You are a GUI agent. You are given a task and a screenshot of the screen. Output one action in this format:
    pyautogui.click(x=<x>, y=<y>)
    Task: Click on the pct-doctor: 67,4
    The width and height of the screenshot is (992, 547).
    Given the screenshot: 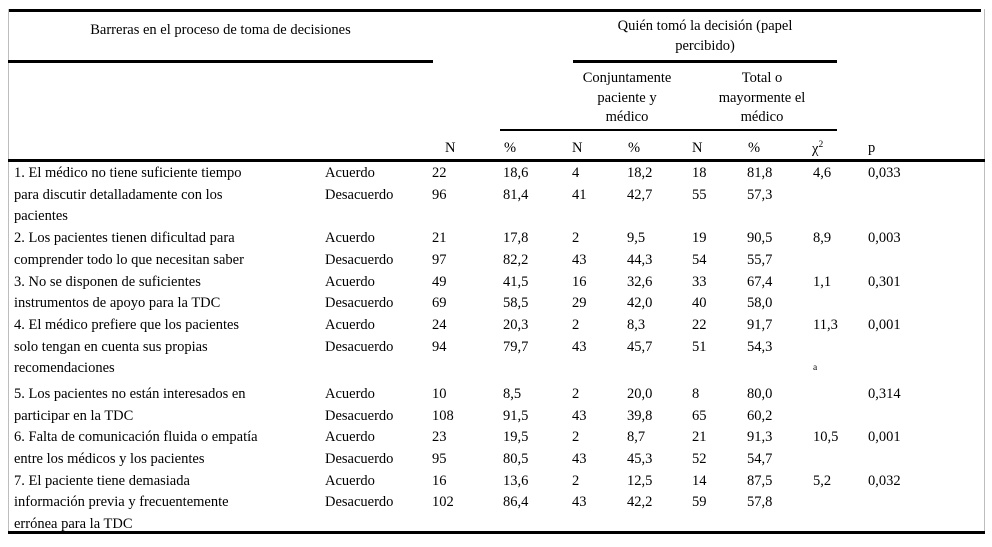 What is the action you would take?
    pyautogui.click(x=760, y=281)
    